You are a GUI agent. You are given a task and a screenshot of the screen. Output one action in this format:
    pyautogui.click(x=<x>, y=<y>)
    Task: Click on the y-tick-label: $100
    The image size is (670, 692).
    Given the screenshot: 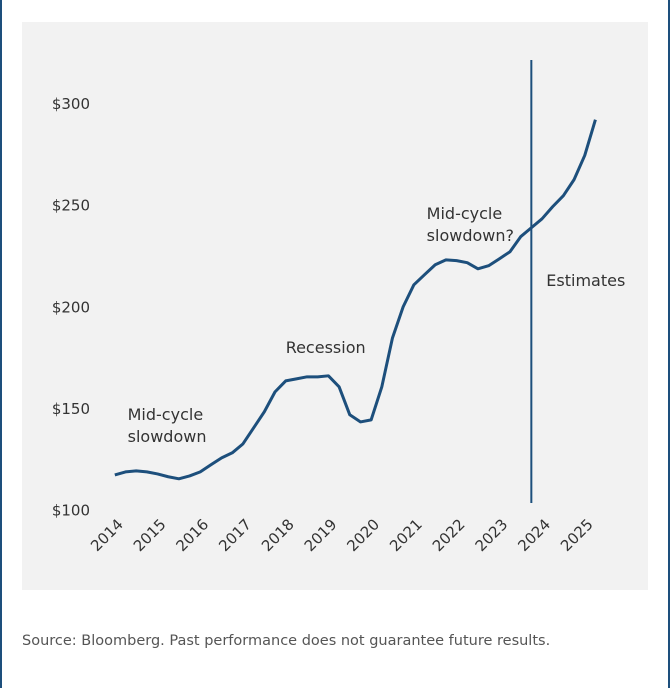 What is the action you would take?
    pyautogui.click(x=71, y=510)
    